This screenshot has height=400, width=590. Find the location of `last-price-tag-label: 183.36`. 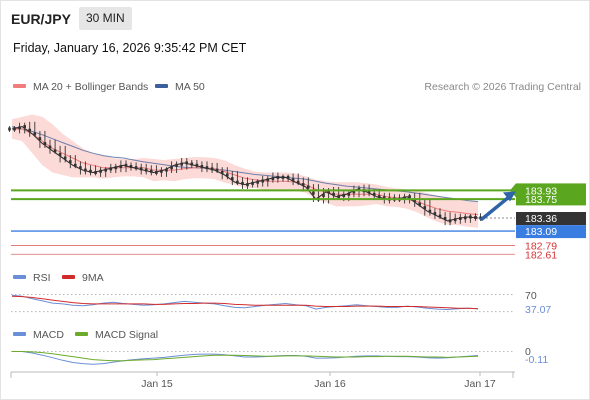

last-price-tag-label: 183.36 is located at coordinates (541, 219).